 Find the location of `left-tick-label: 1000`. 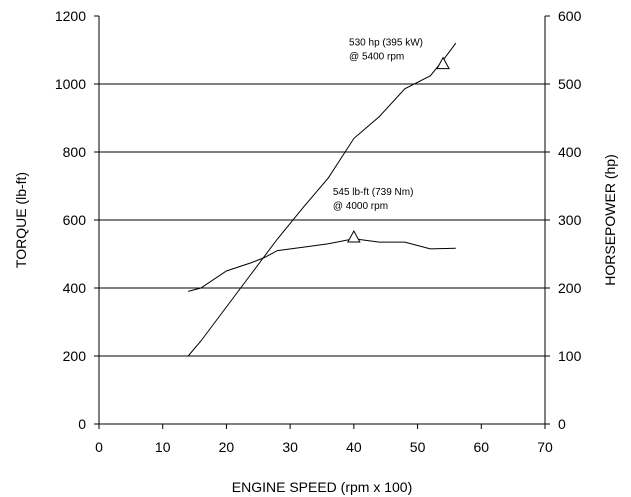

left-tick-label: 1000 is located at coordinates (70, 84).